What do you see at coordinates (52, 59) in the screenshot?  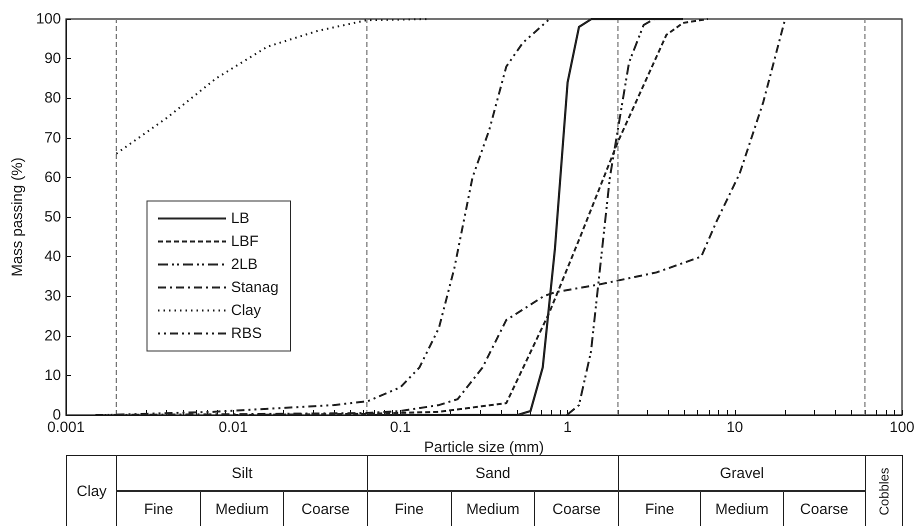 I see `y-tick-label: 90` at bounding box center [52, 59].